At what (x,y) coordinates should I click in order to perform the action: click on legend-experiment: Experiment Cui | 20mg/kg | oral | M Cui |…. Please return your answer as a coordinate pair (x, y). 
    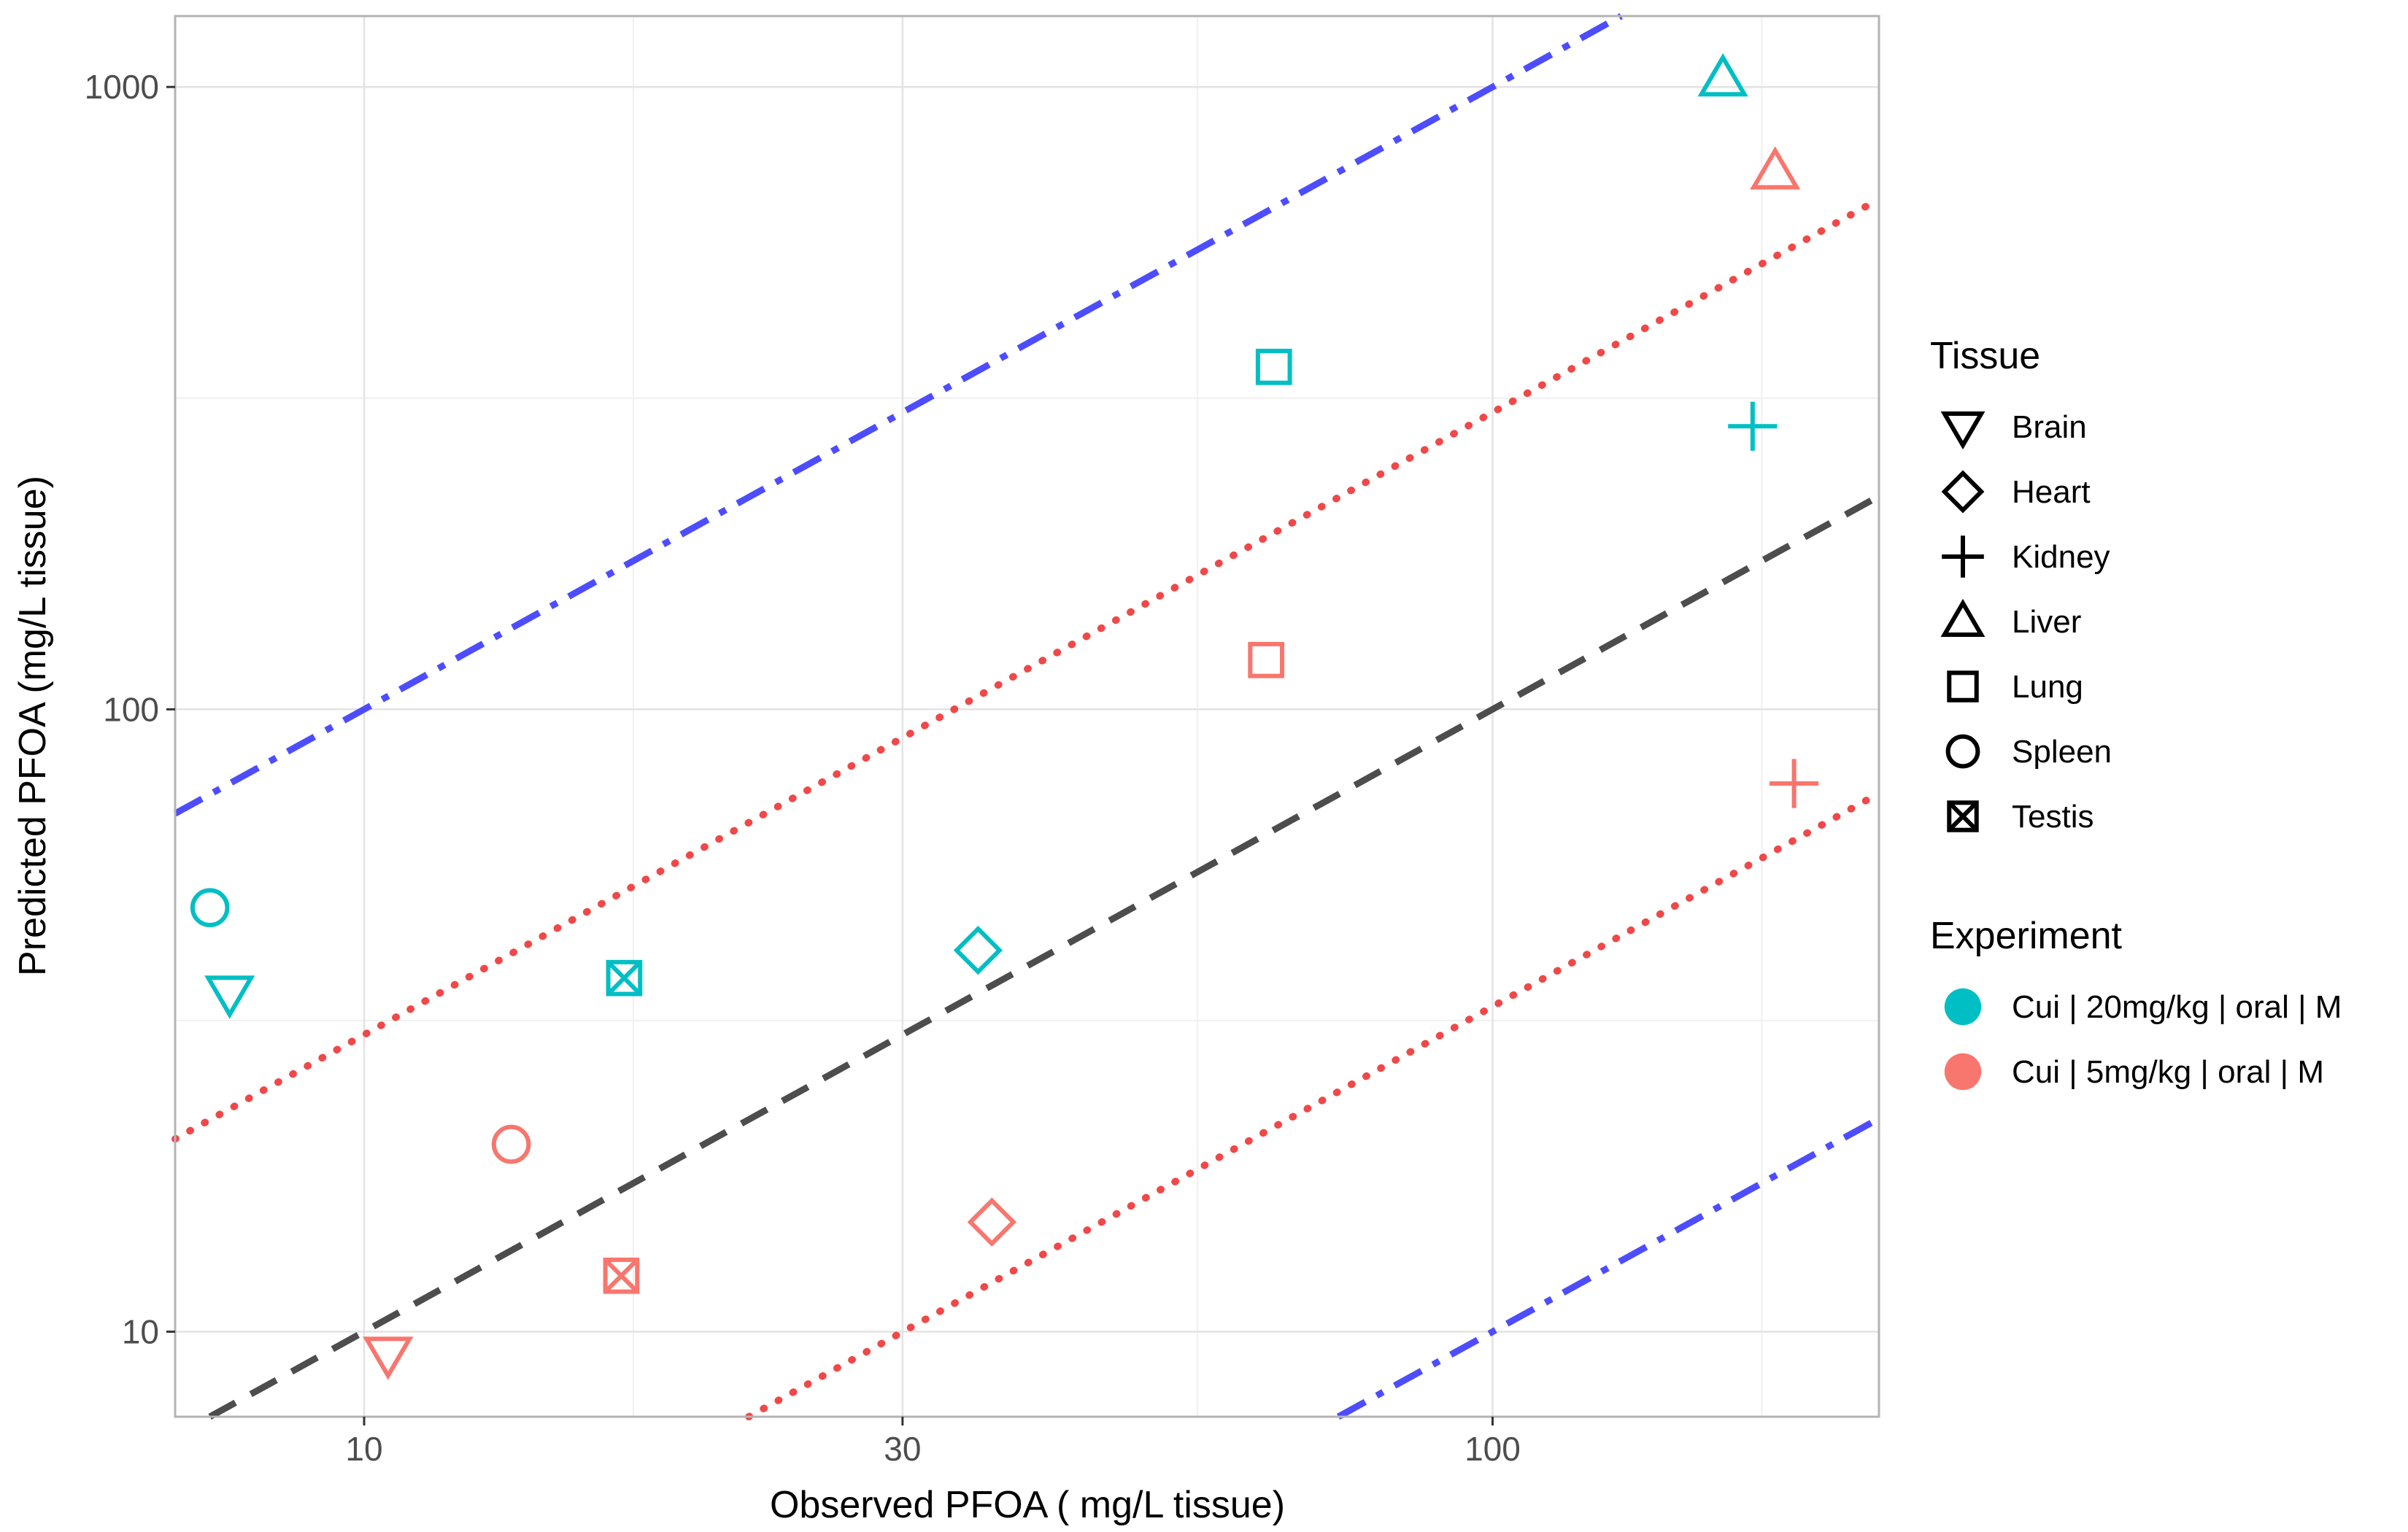
    Looking at the image, I should click on (2136, 1003).